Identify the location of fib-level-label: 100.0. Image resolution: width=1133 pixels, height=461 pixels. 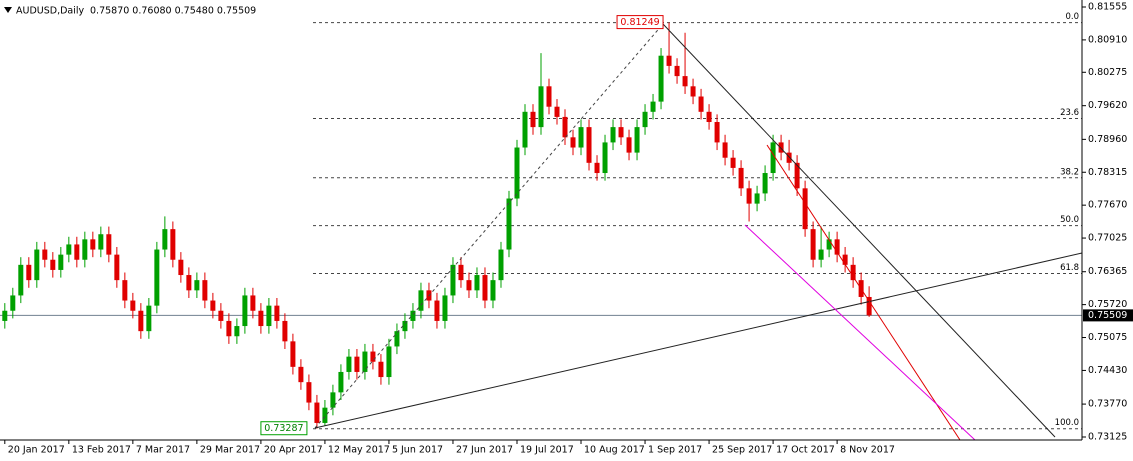
(1067, 423).